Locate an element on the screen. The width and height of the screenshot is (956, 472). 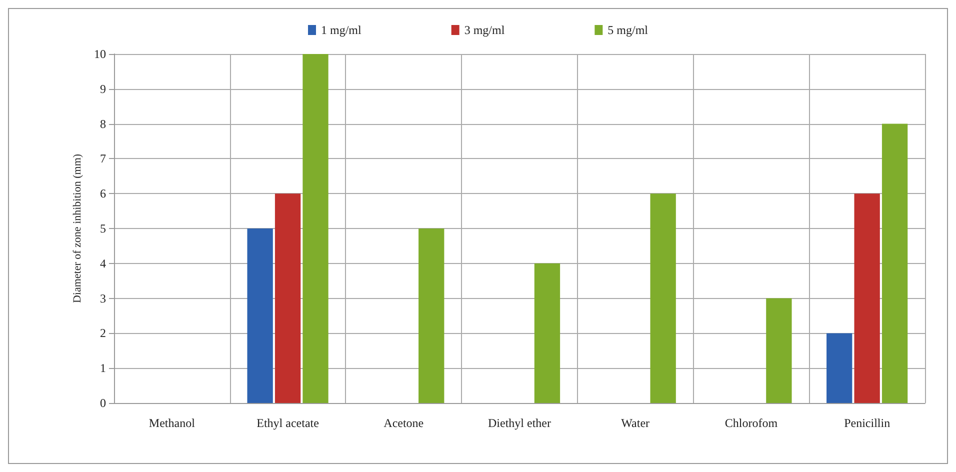
x-tick-label: Diethyl ether is located at coordinates (519, 423).